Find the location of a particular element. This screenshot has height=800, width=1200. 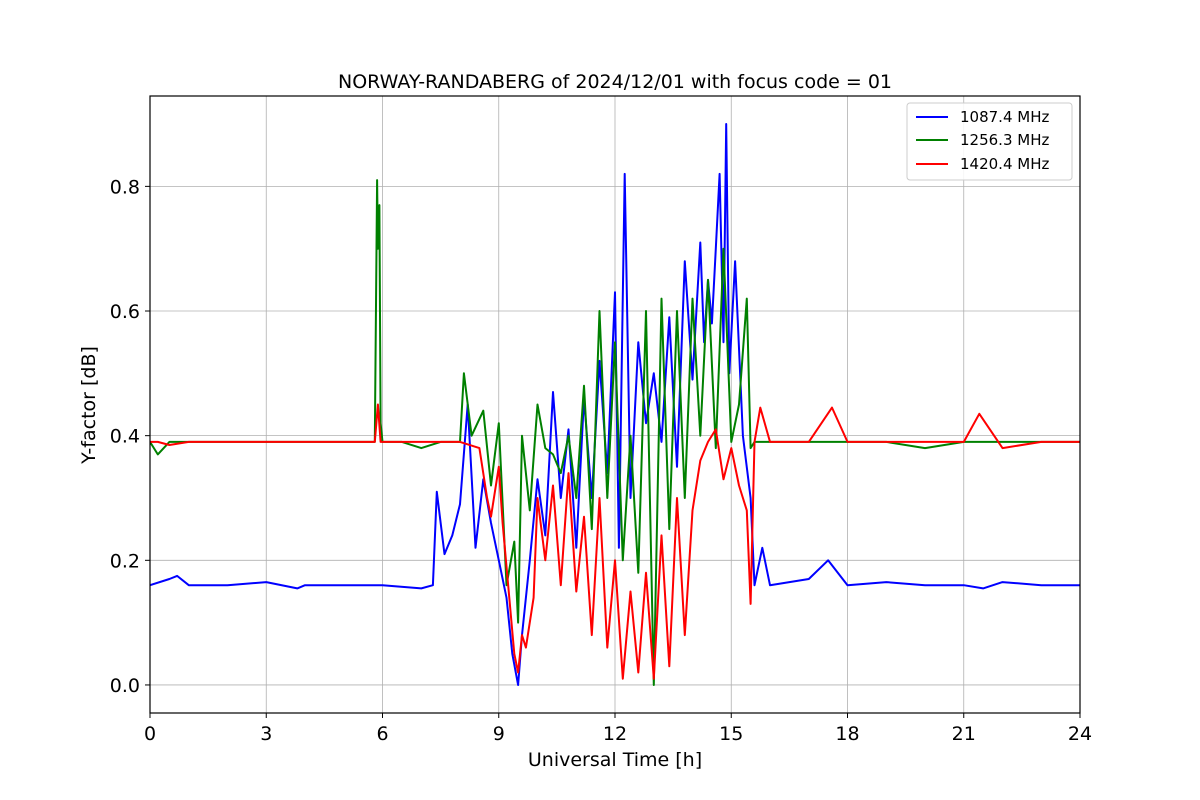

x-tick-label: 9 is located at coordinates (499, 734).